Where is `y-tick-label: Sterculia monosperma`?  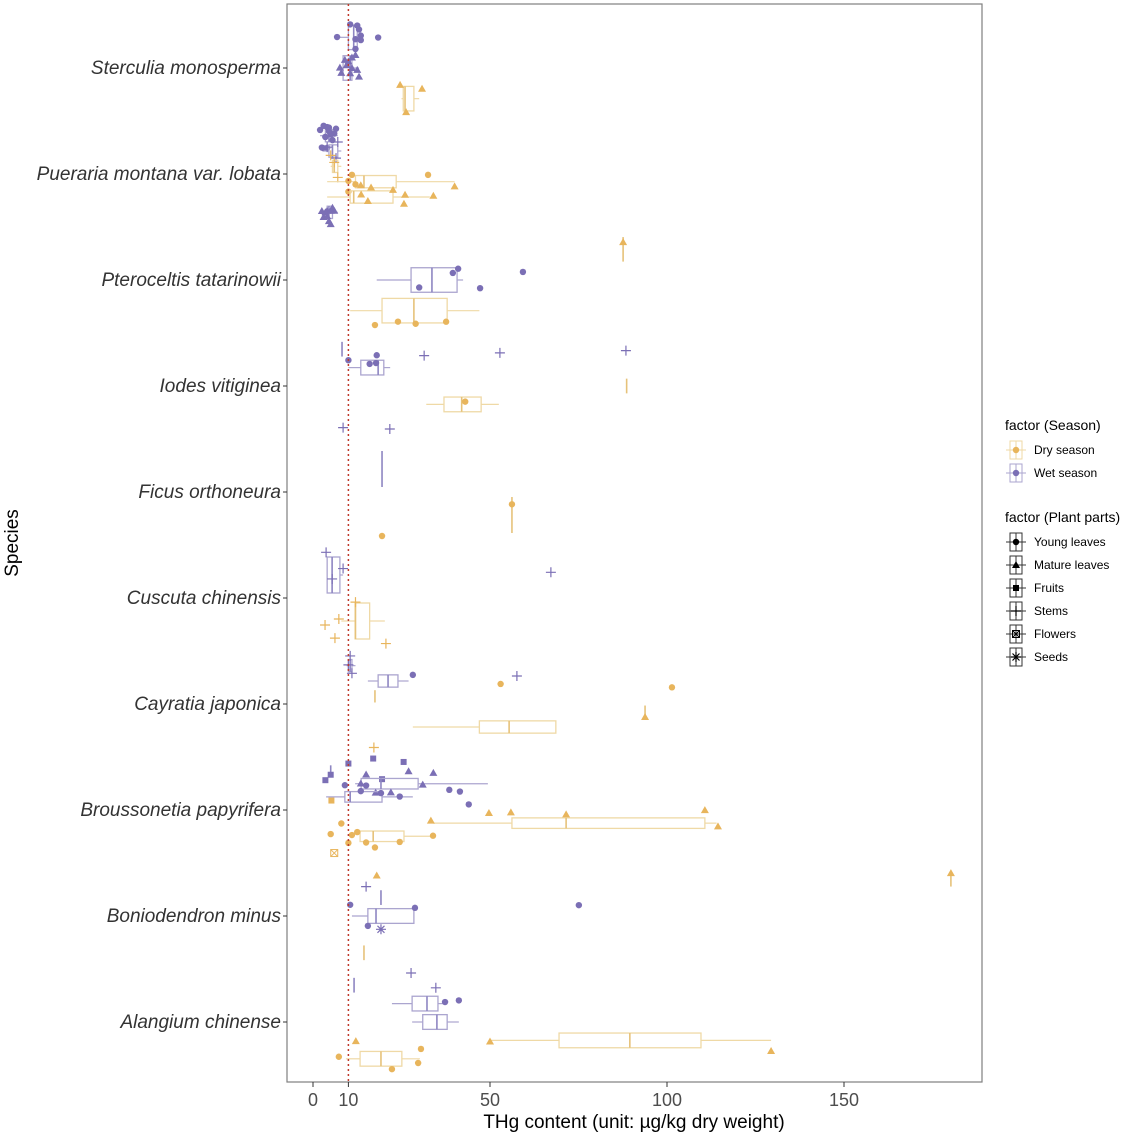 y-tick-label: Sterculia monosperma is located at coordinates (186, 68).